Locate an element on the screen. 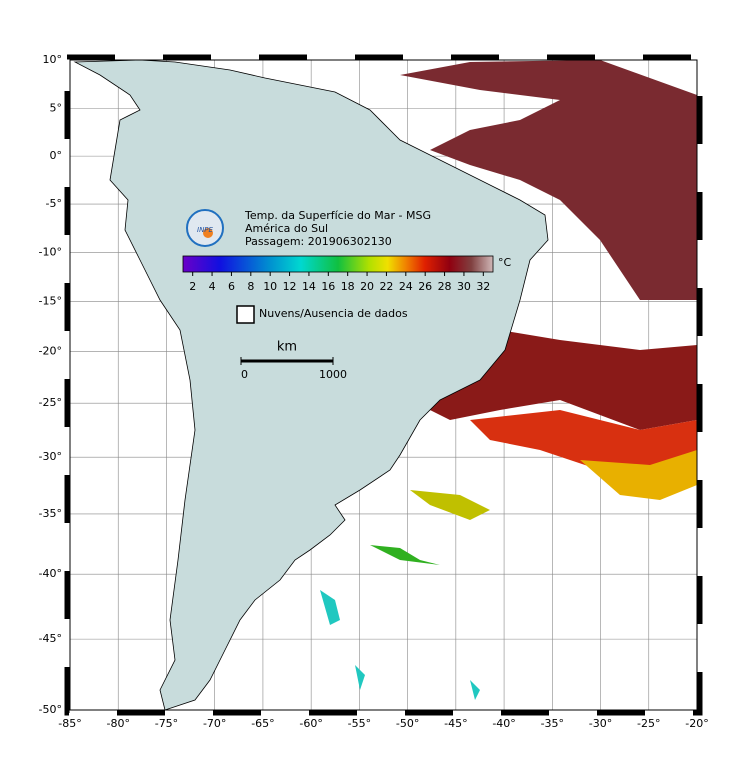  x-tick-label: -25° is located at coordinates (648, 723).